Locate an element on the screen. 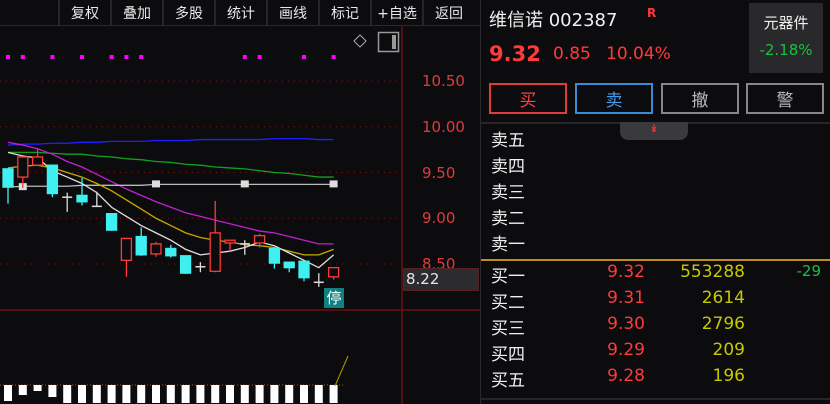 This screenshot has width=830, height=404. bid-price: 9.30 is located at coordinates (626, 324).